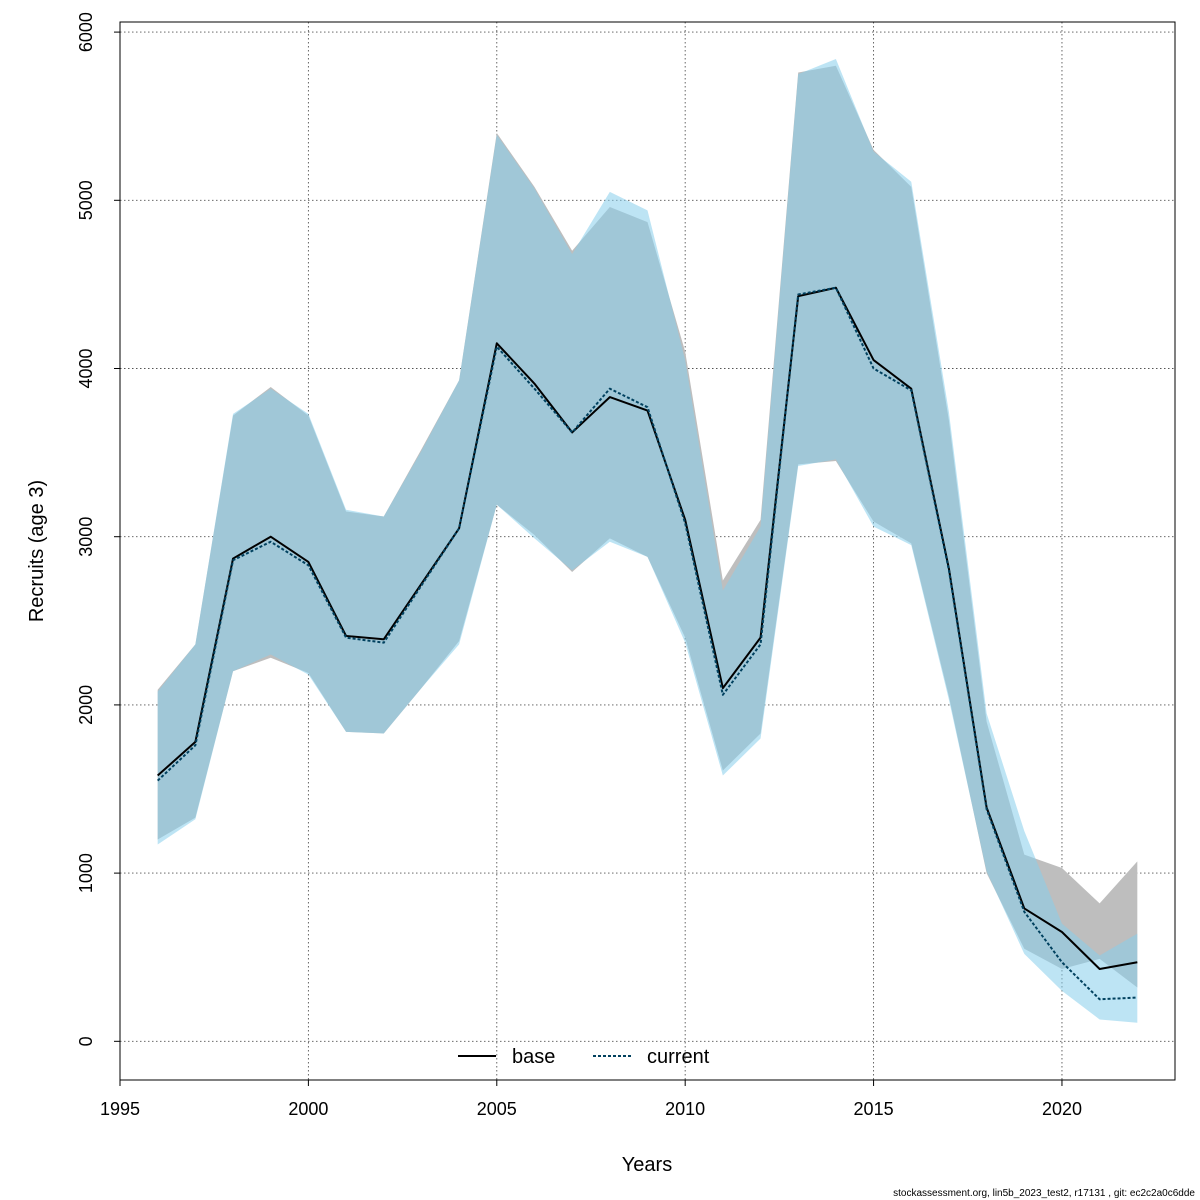 The image size is (1200, 1200). Describe the element at coordinates (874, 1109) in the screenshot. I see `x-tick-label-2015: 2015` at that location.